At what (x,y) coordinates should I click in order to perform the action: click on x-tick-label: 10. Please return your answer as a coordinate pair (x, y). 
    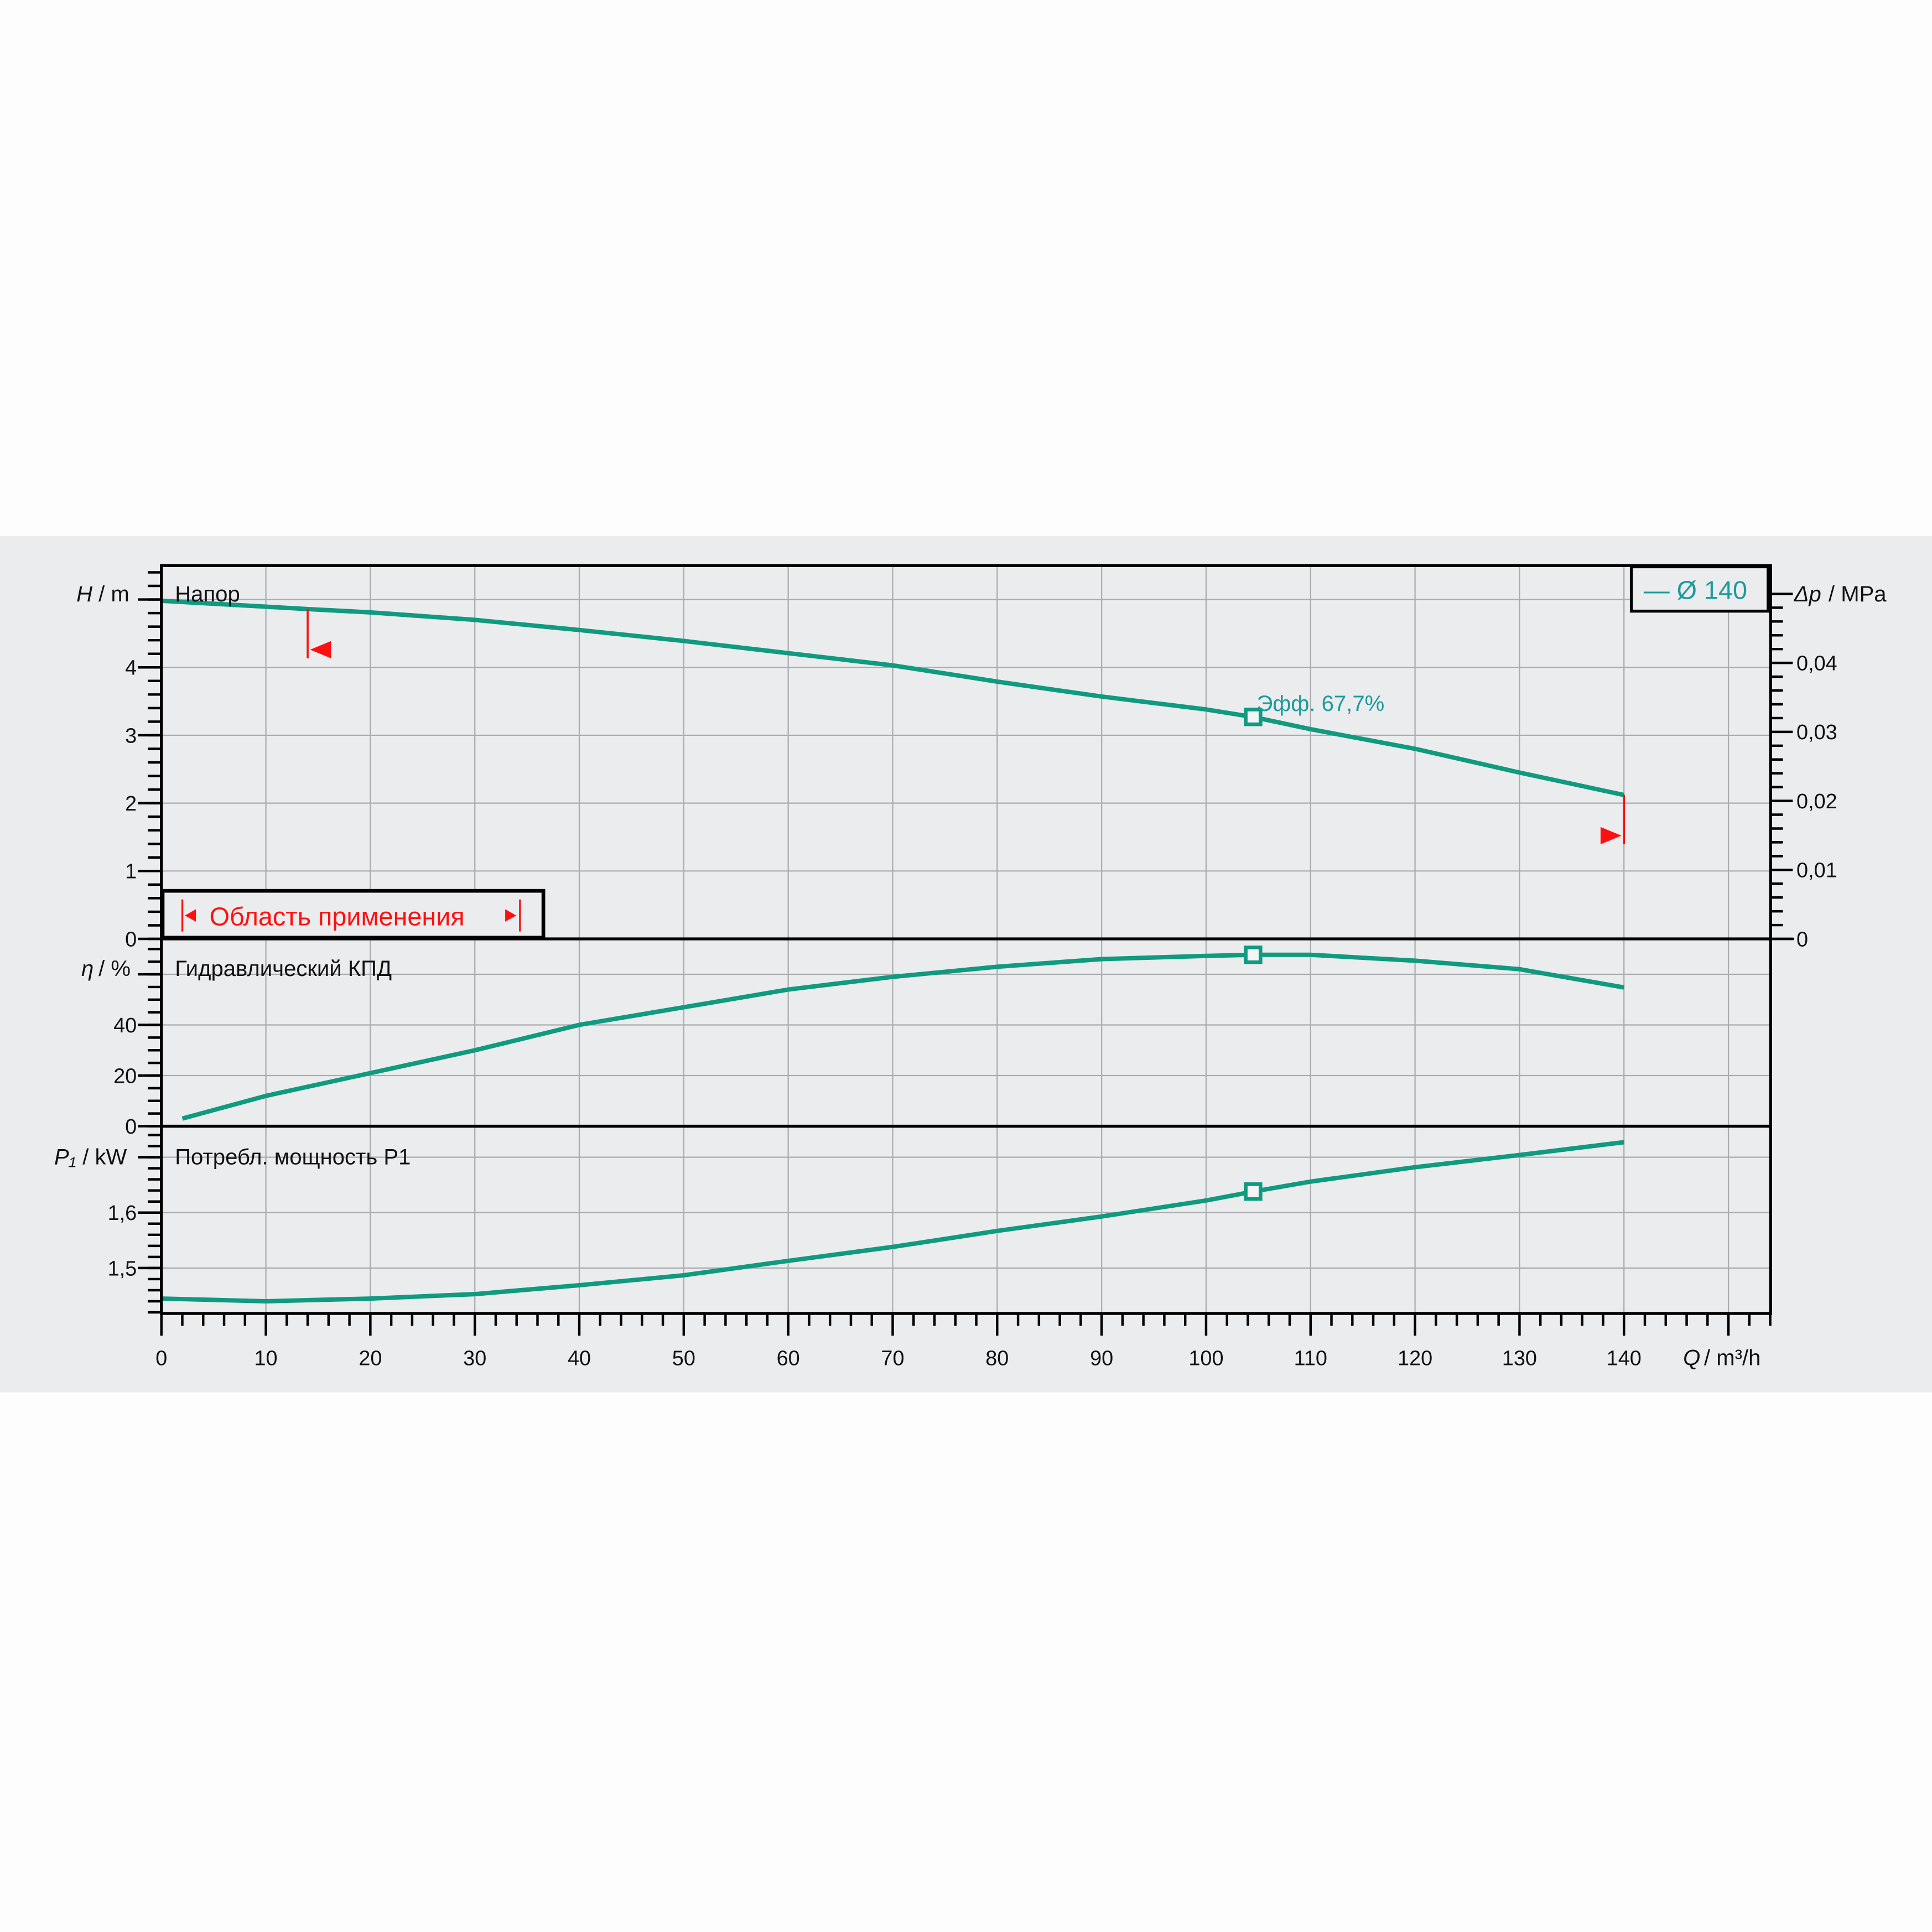
    Looking at the image, I should click on (266, 1358).